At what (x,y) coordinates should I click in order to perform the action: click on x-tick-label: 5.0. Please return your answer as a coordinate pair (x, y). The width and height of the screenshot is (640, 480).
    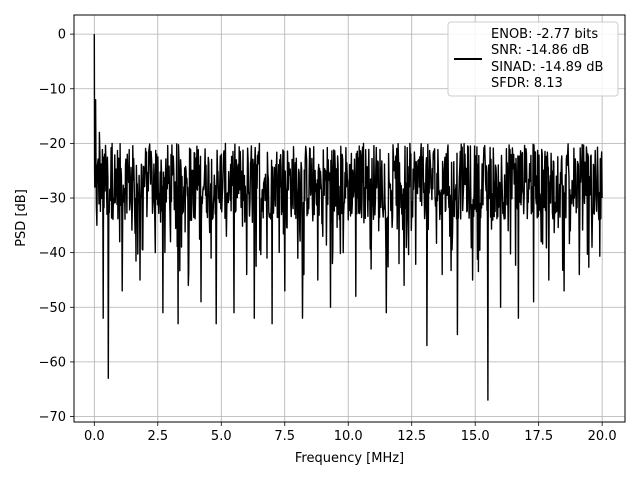
    Looking at the image, I should click on (221, 436).